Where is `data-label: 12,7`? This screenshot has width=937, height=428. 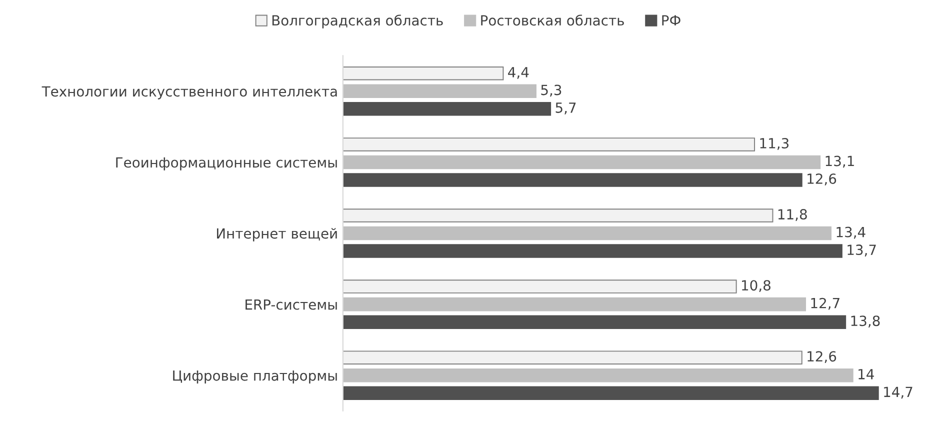
data-label: 12,7 is located at coordinates (825, 304).